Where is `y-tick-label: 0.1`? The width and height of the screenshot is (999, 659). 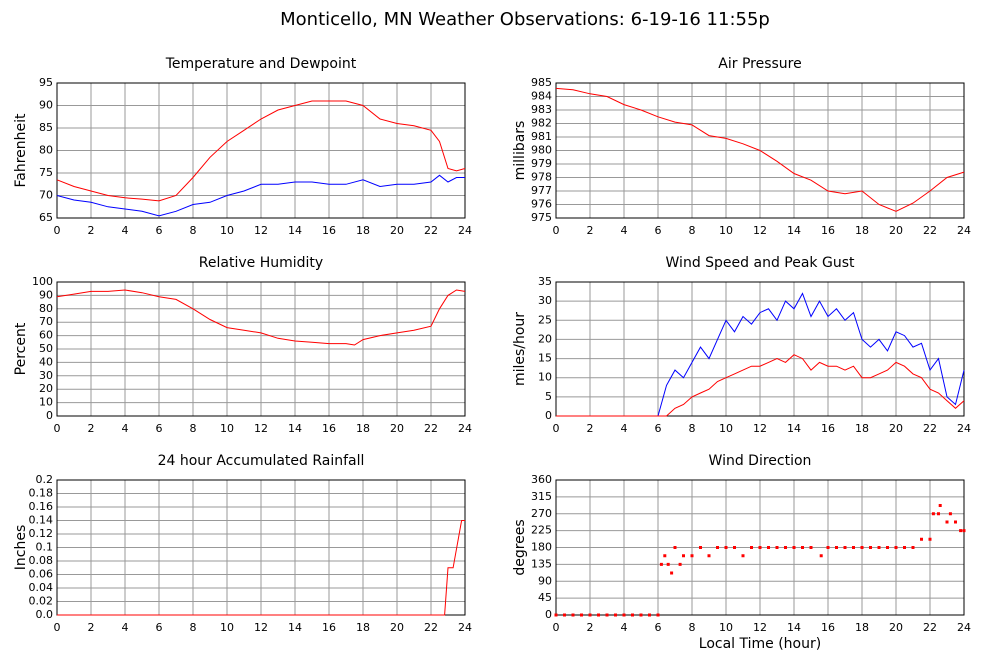 y-tick-label: 0.1 is located at coordinates (45, 547).